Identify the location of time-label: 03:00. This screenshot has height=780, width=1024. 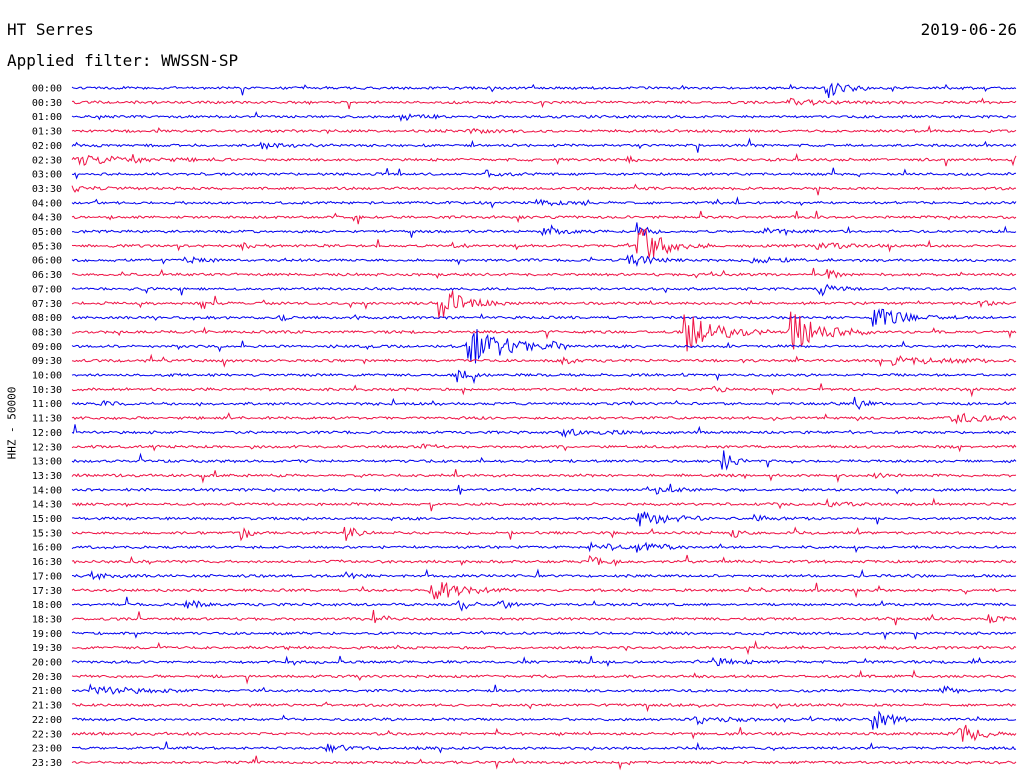
(47, 175).